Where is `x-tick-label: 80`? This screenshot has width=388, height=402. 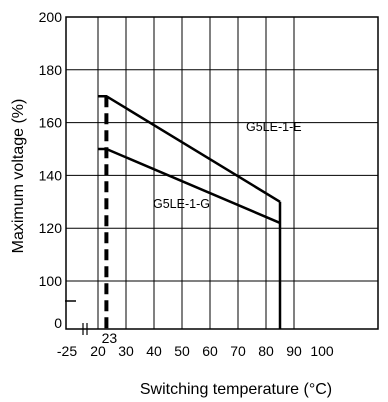 x-tick-label: 80 is located at coordinates (266, 351).